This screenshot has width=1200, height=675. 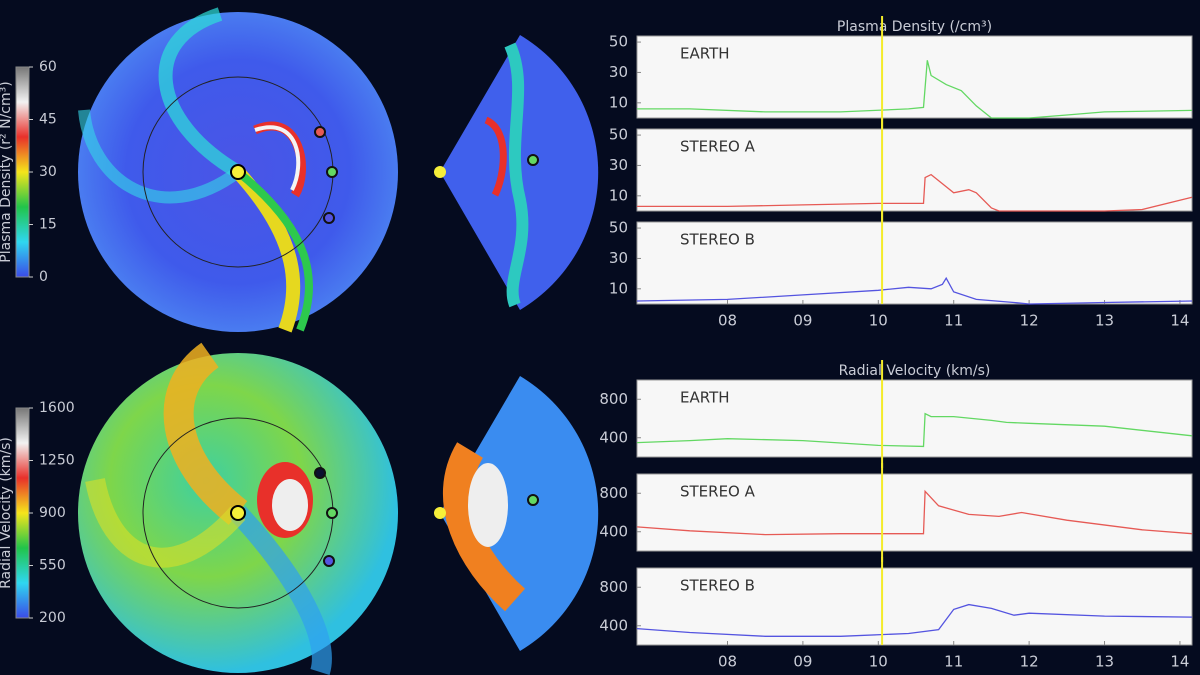 What do you see at coordinates (52, 566) in the screenshot?
I see `colorbar-tick-label: 550` at bounding box center [52, 566].